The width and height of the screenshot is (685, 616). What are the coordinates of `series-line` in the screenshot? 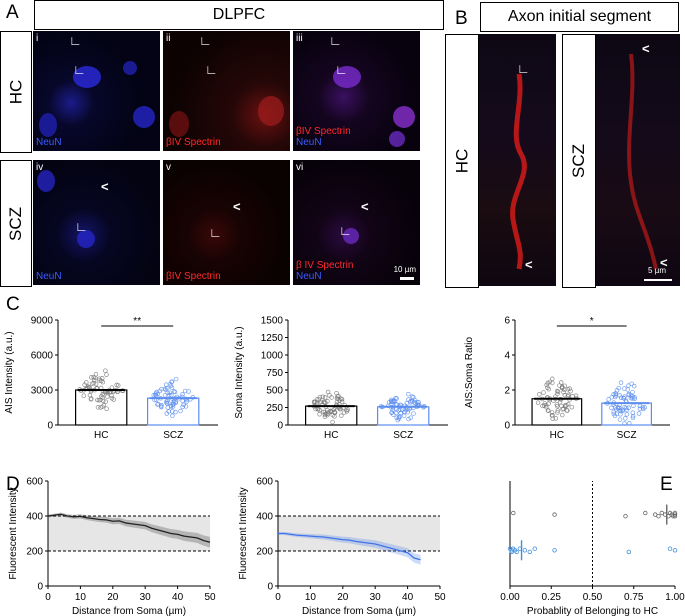 It's located at (129, 528).